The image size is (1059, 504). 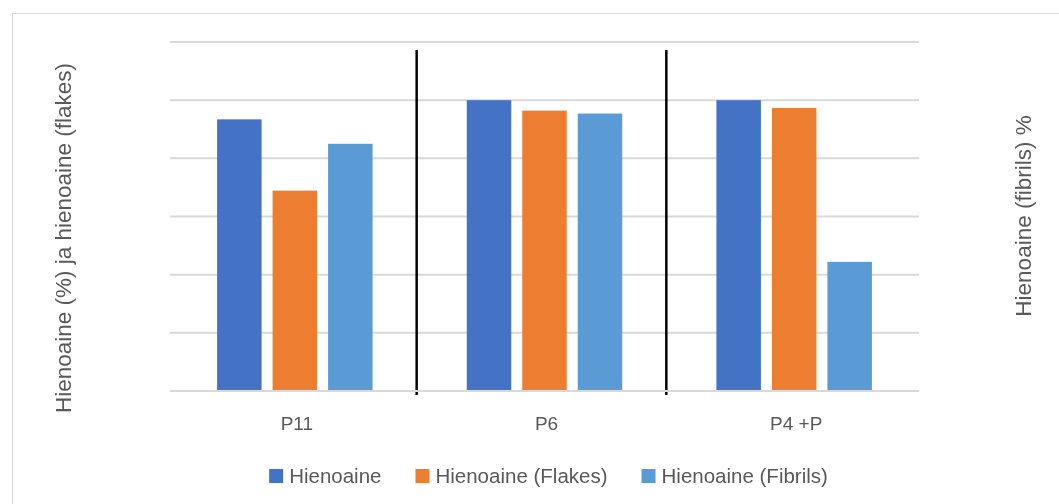 I want to click on x-tick-label: P6, so click(x=546, y=423).